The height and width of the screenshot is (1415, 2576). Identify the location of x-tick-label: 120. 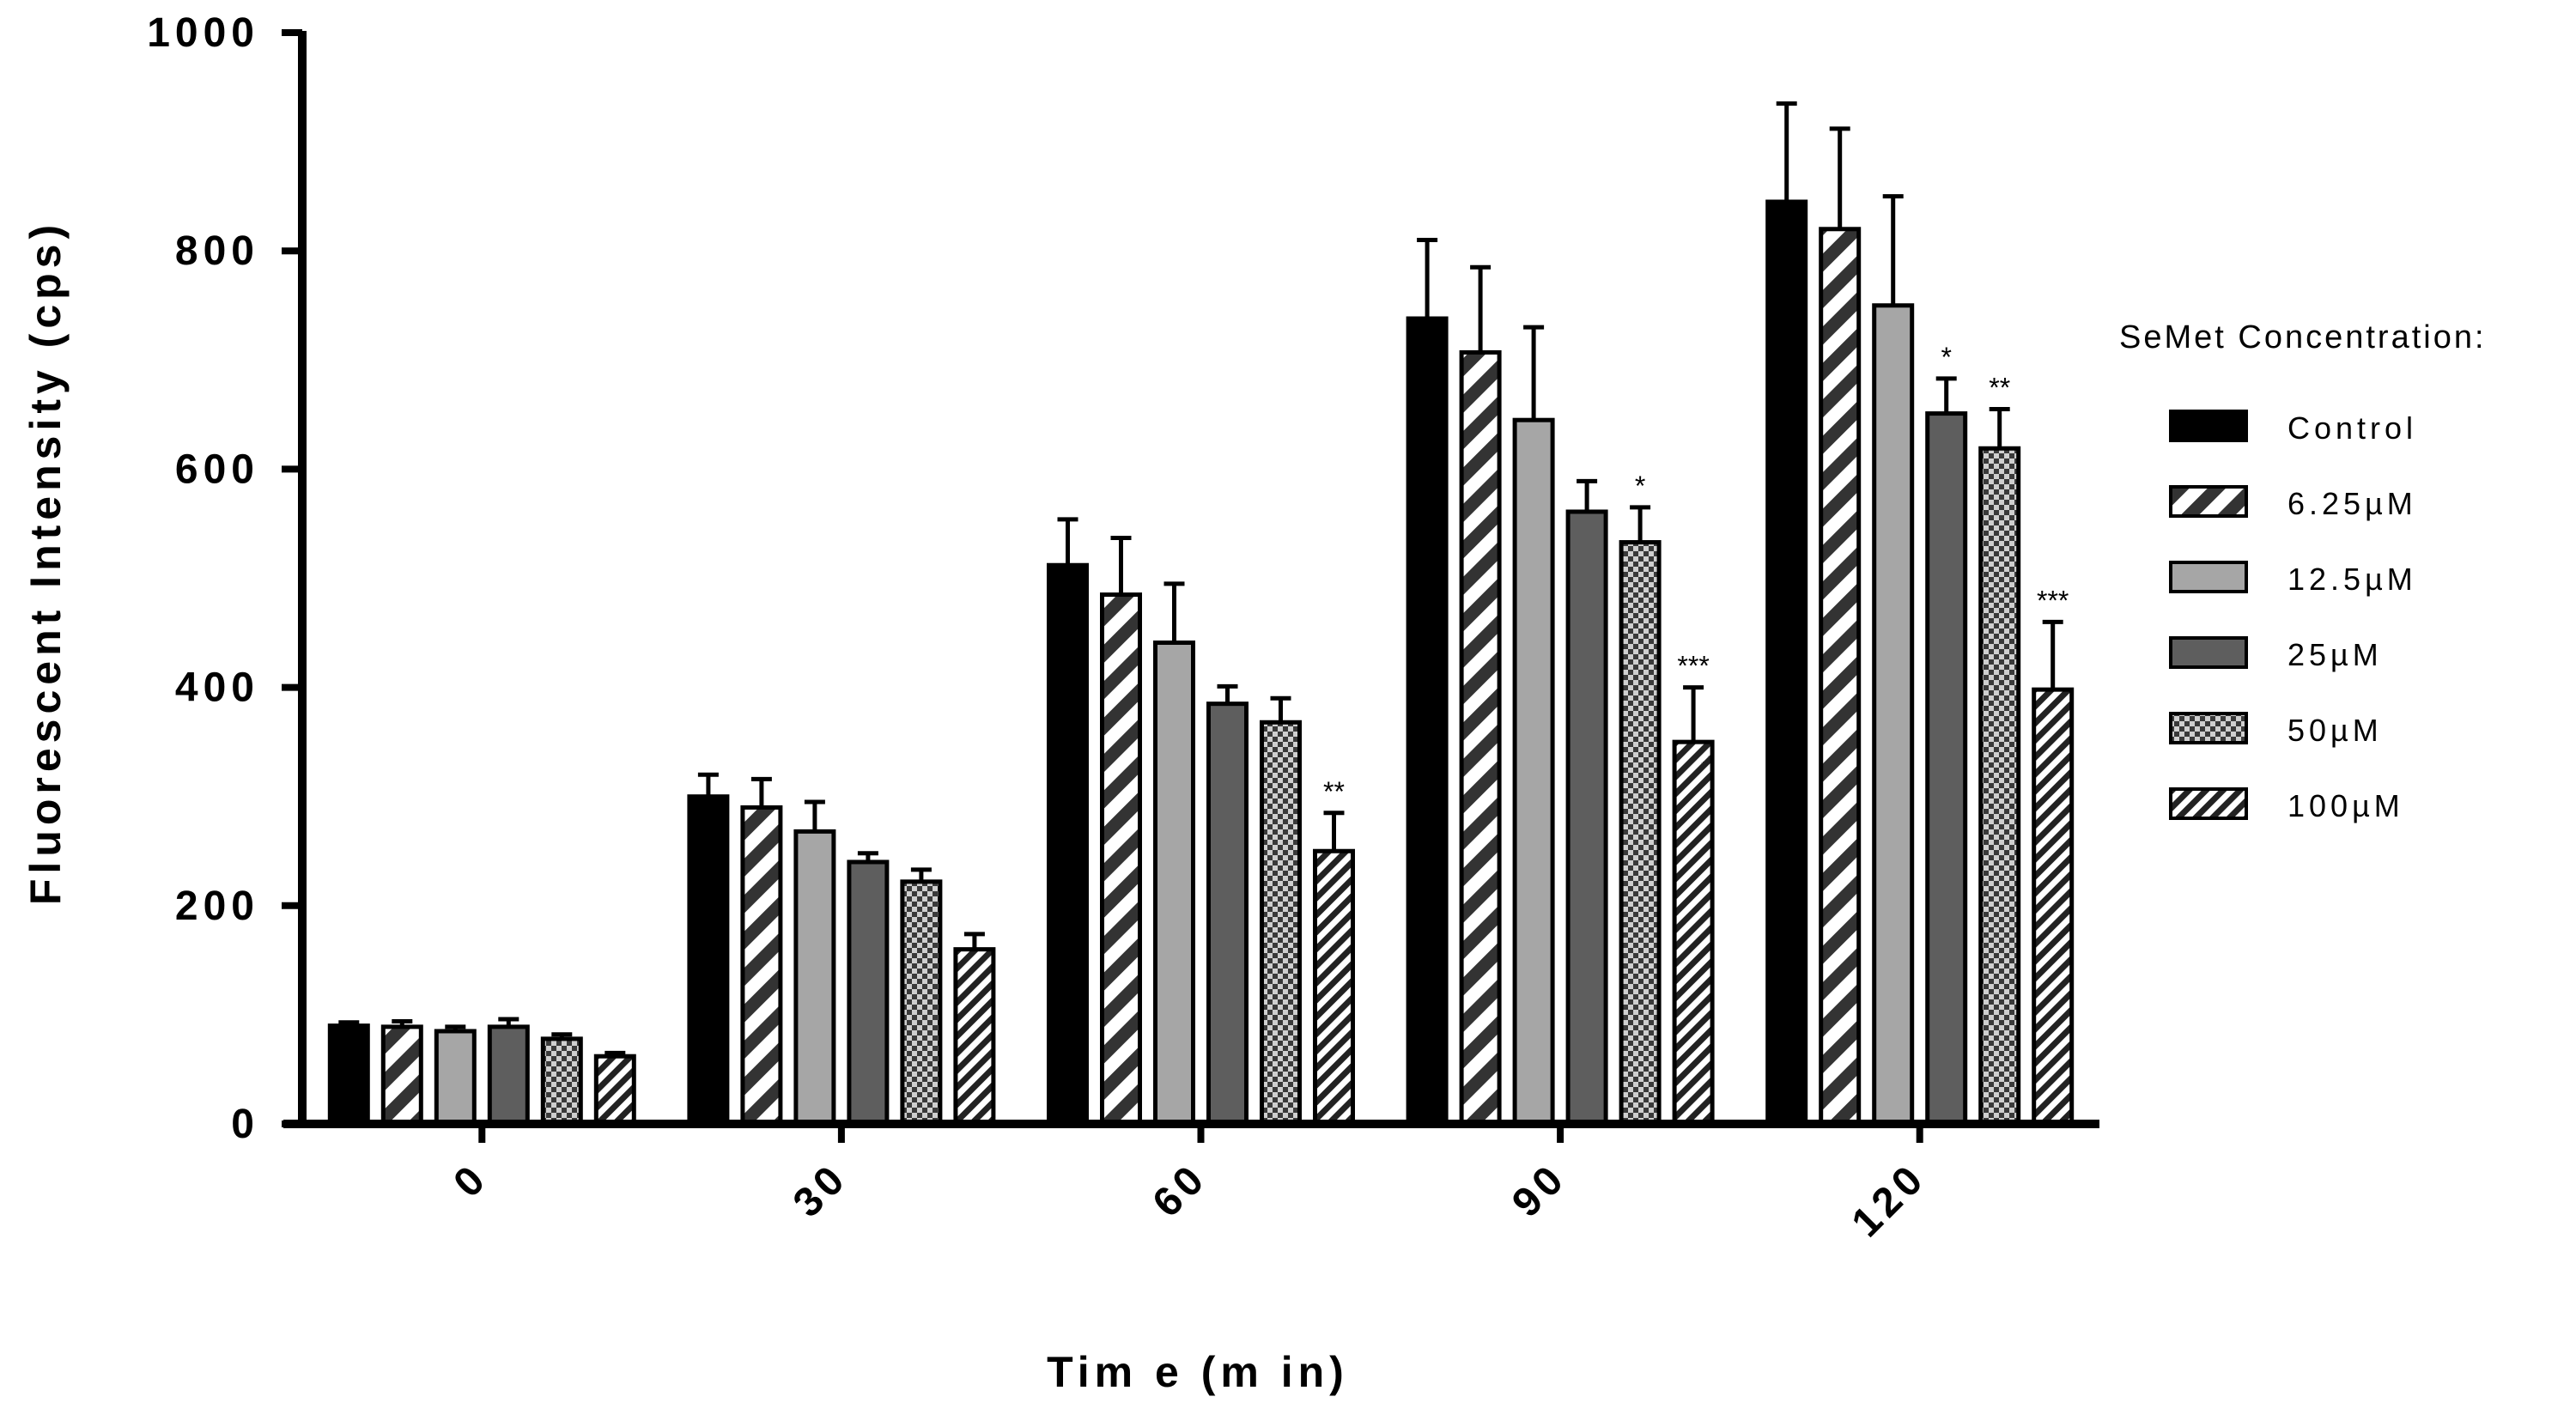
(1889, 1200).